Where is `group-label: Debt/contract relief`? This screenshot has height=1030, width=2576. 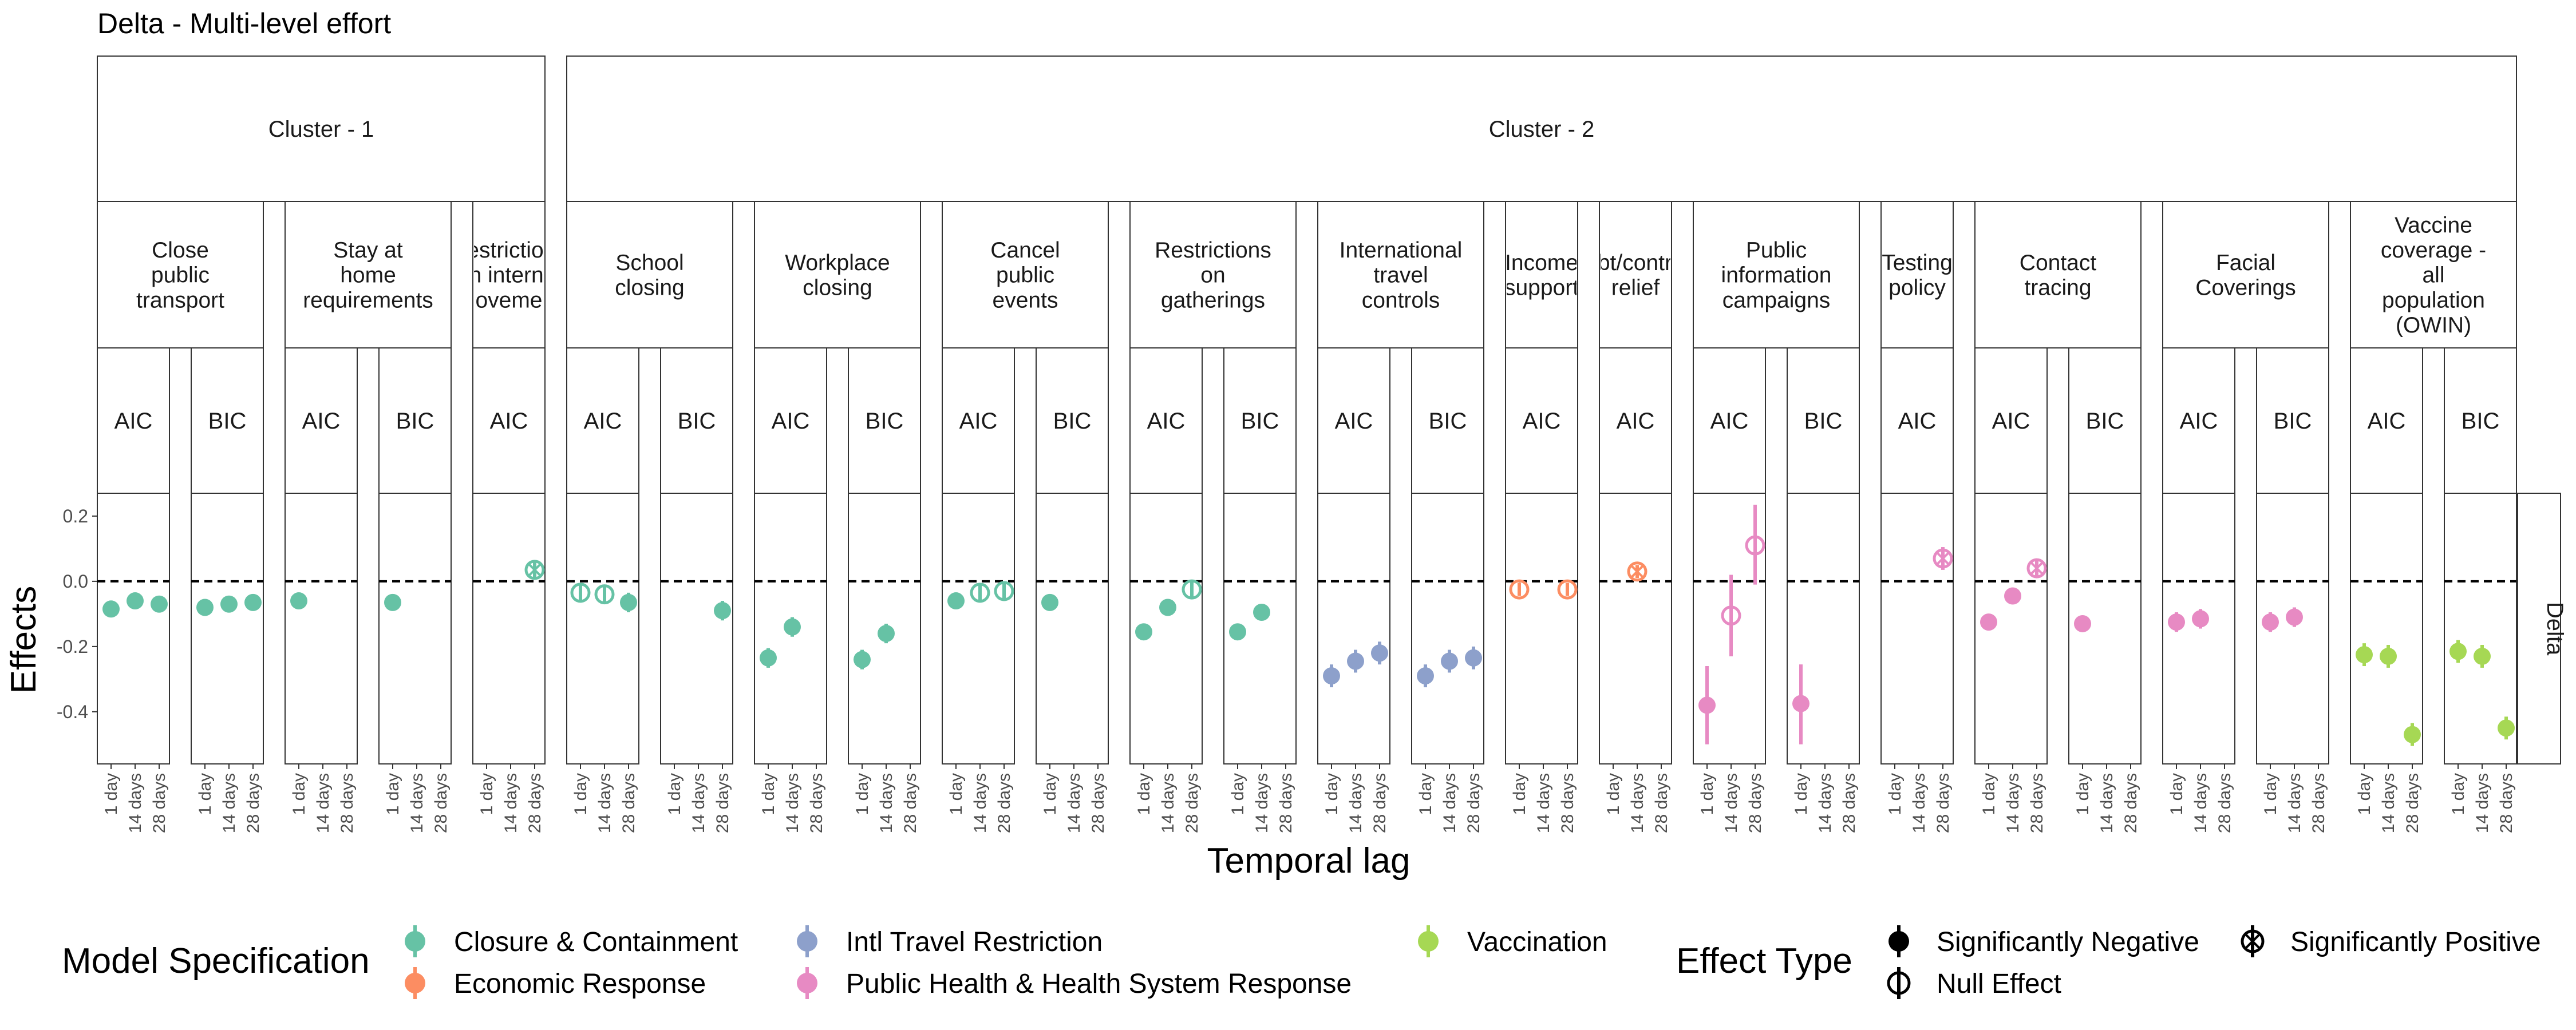 group-label: Debt/contract relief is located at coordinates (1635, 275).